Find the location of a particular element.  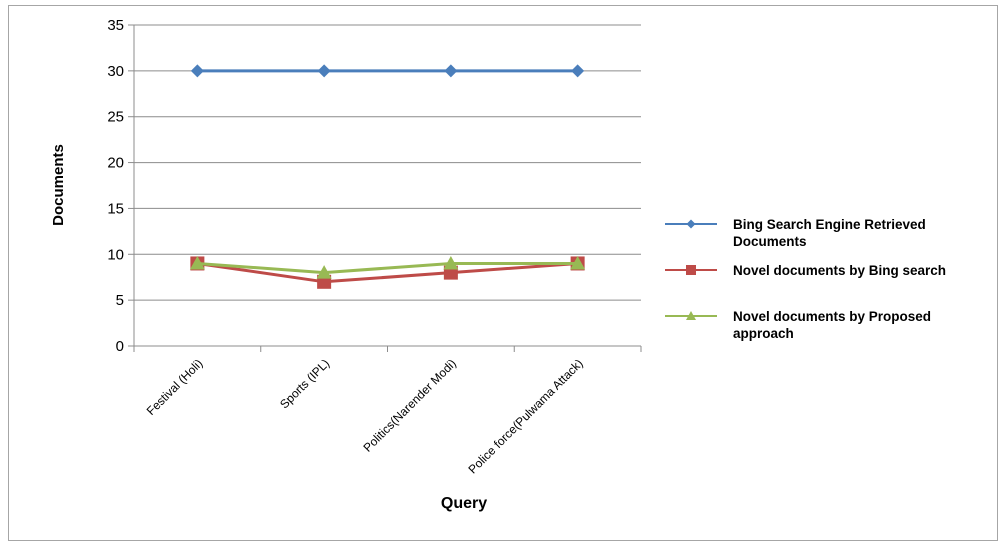

y-tick-label: 5 is located at coordinates (120, 300).